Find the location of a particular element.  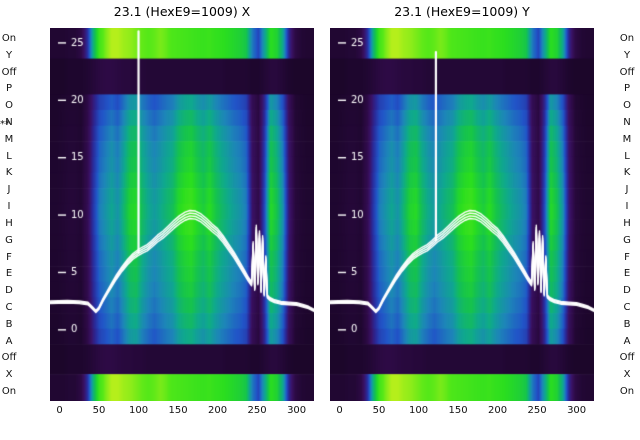

active-channel-marker: ** is located at coordinates (5, 125).